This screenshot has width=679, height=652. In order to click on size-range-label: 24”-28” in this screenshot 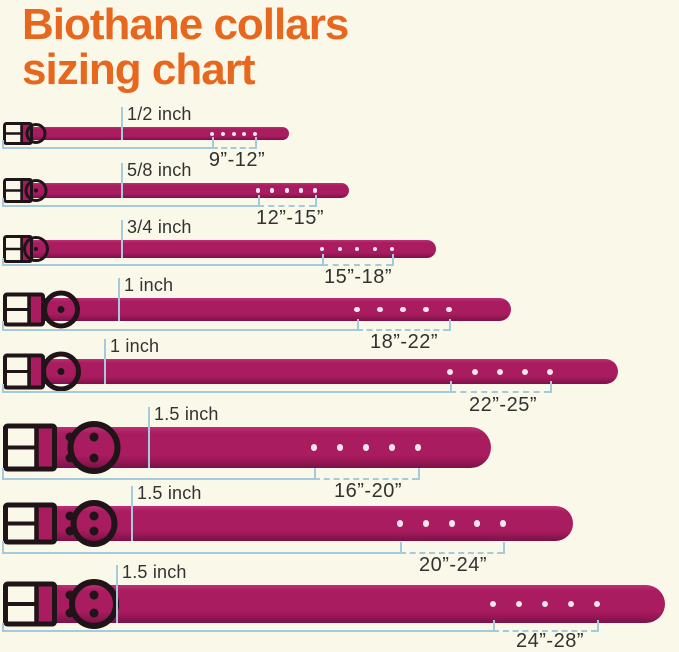, I will do `click(550, 641)`.